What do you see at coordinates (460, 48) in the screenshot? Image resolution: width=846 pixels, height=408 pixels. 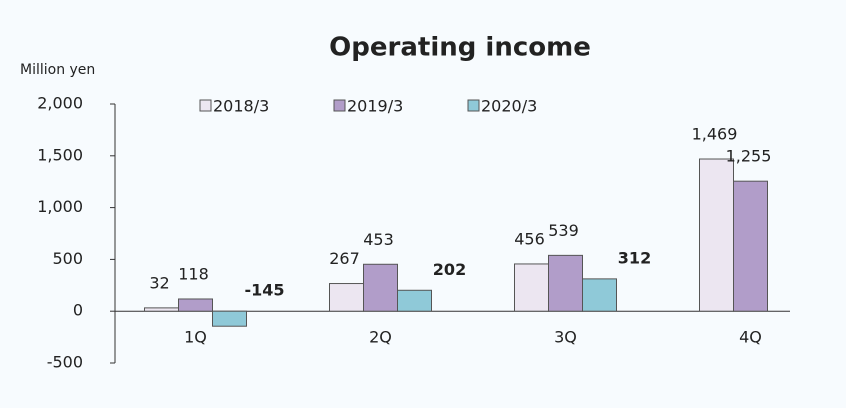 I see `chart-title: Operating income` at bounding box center [460, 48].